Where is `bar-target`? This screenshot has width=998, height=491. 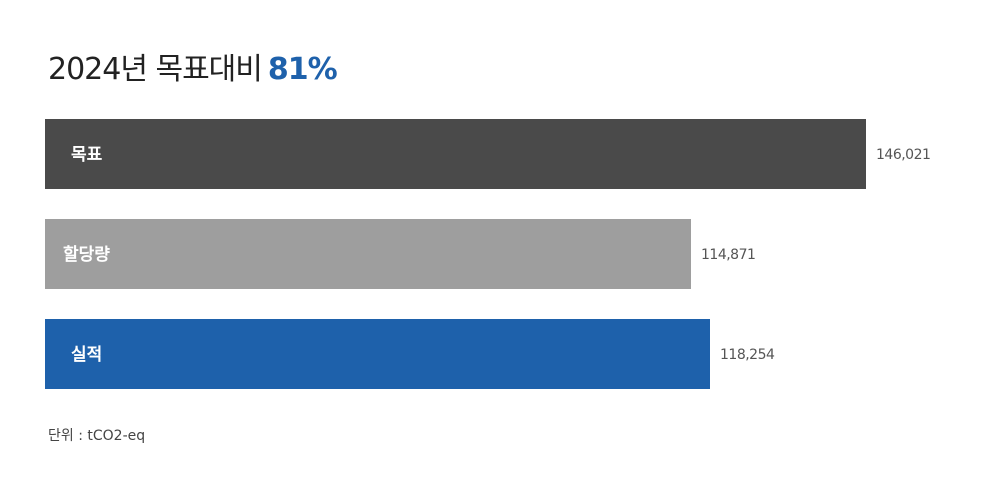
bar-target is located at coordinates (455, 154).